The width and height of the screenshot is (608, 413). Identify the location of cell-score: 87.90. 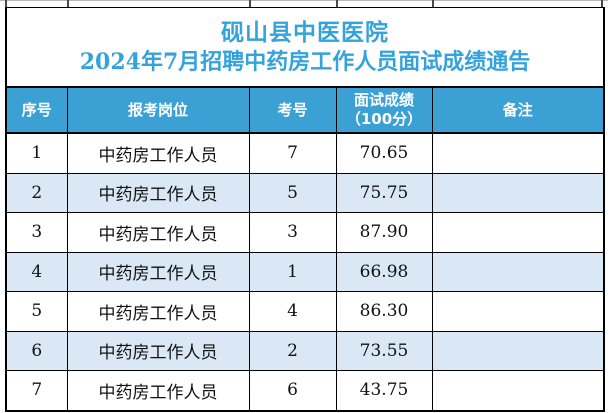
(384, 232).